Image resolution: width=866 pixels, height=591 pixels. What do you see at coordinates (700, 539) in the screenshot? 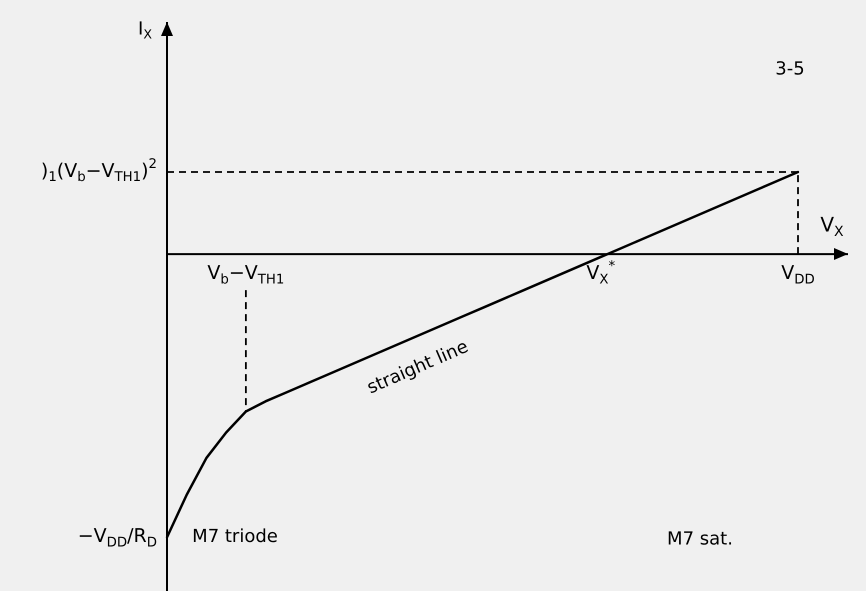
I see `annotation: M7 sat.` at bounding box center [700, 539].